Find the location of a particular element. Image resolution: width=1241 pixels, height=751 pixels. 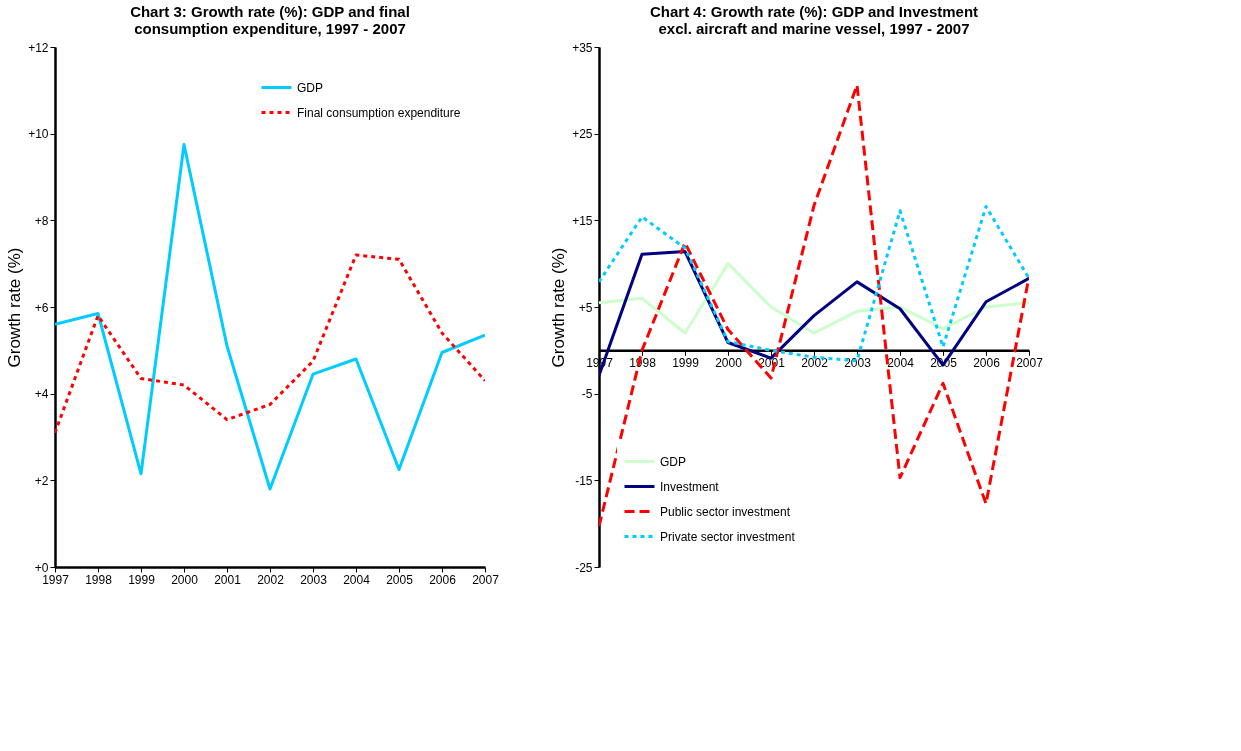

text: consumption expenditure, 1997 - 2007 is located at coordinates (270, 28).